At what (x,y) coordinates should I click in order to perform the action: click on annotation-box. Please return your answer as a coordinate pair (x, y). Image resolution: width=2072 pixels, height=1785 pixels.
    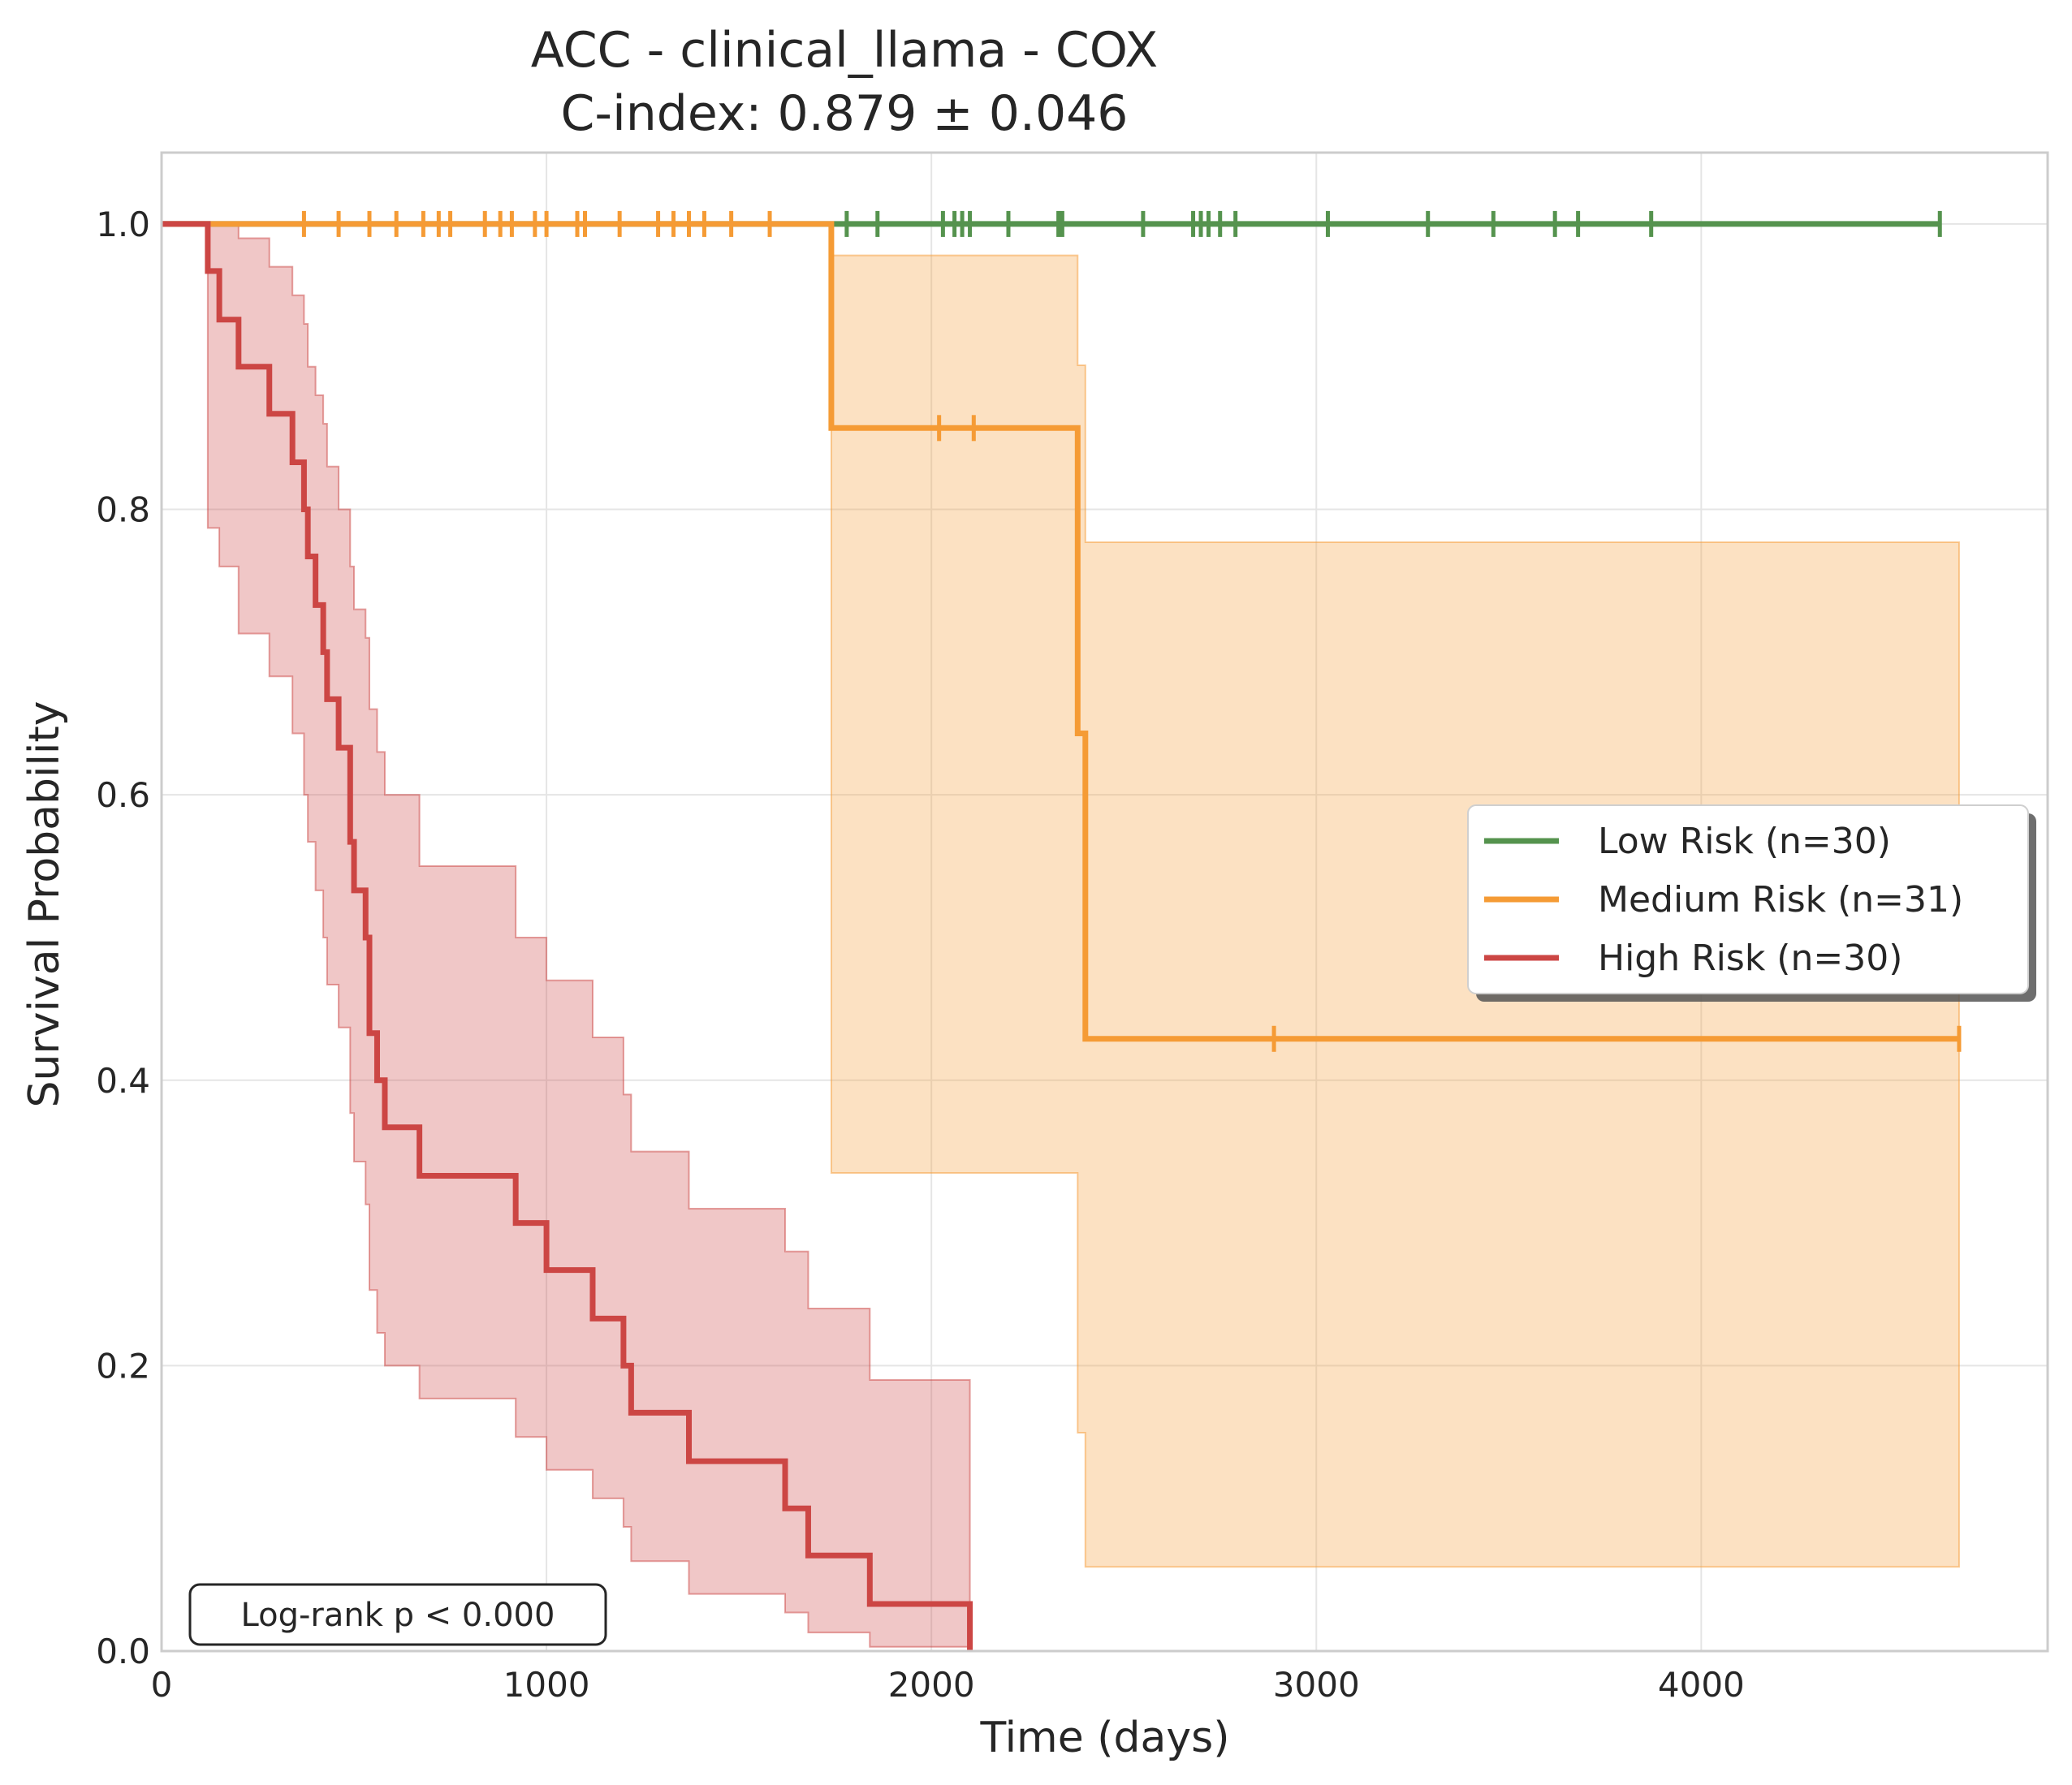
    Looking at the image, I should click on (397, 1615).